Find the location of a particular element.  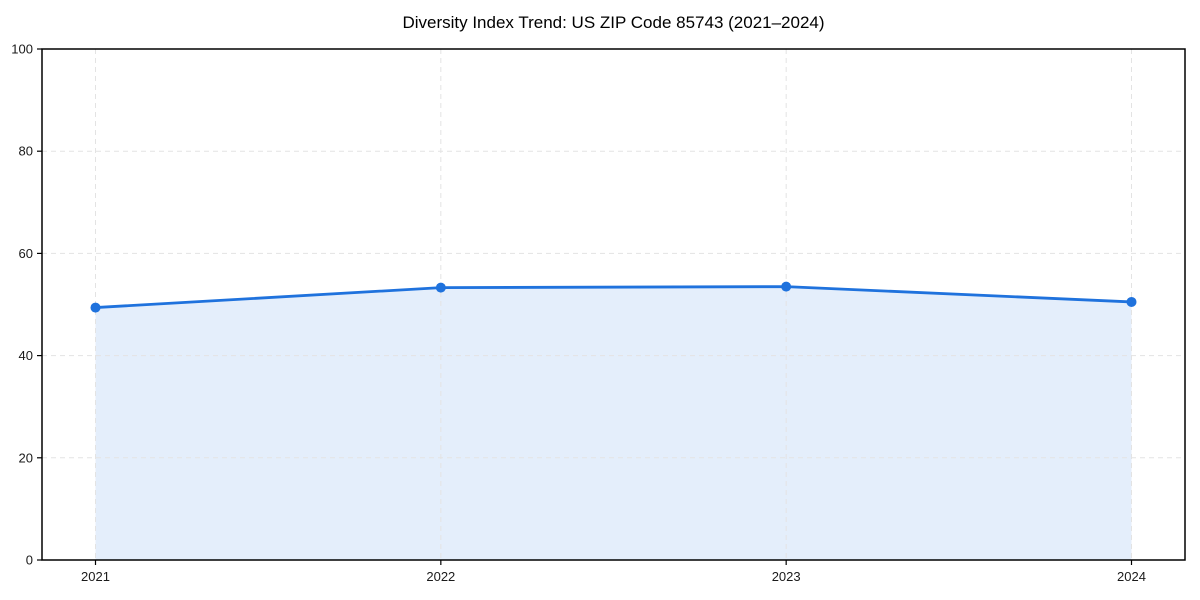

y-tick-label: 0 is located at coordinates (29, 560).